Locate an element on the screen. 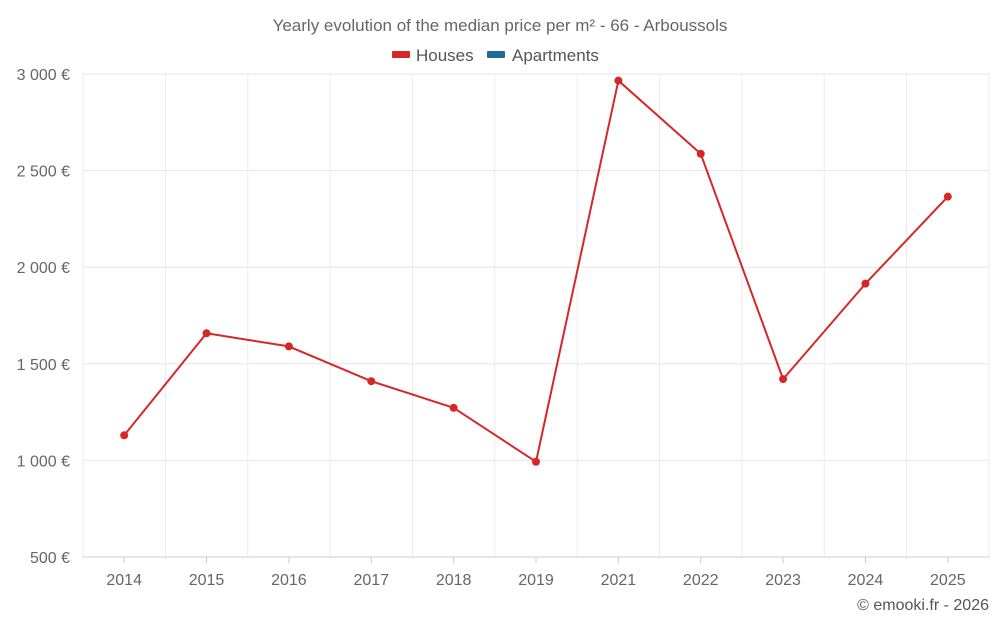  y-tick-label: 1 000 € is located at coordinates (43, 461).